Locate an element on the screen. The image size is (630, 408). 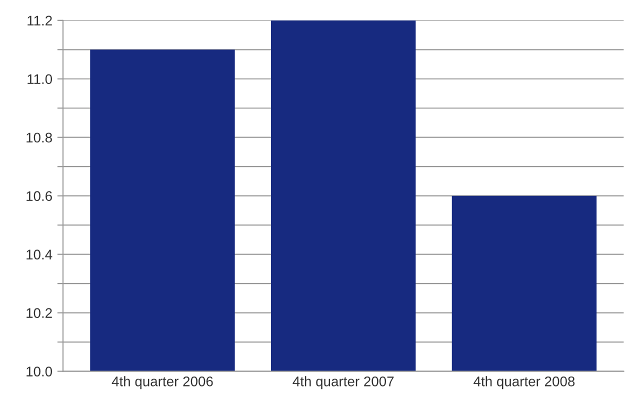
x-tick-label: 4th quarter 2008 is located at coordinates (524, 383).